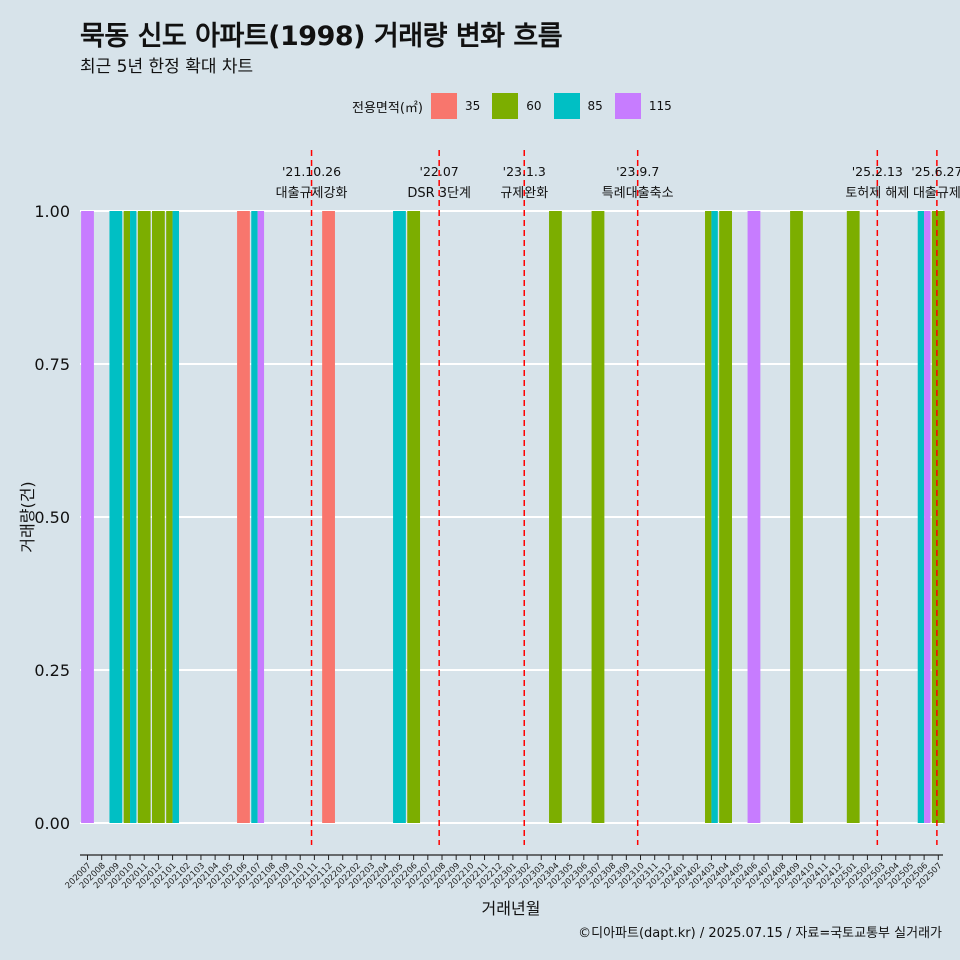 The height and width of the screenshot is (960, 960). Describe the element at coordinates (439, 171) in the screenshot. I see `event-date-label: '22.07` at that location.